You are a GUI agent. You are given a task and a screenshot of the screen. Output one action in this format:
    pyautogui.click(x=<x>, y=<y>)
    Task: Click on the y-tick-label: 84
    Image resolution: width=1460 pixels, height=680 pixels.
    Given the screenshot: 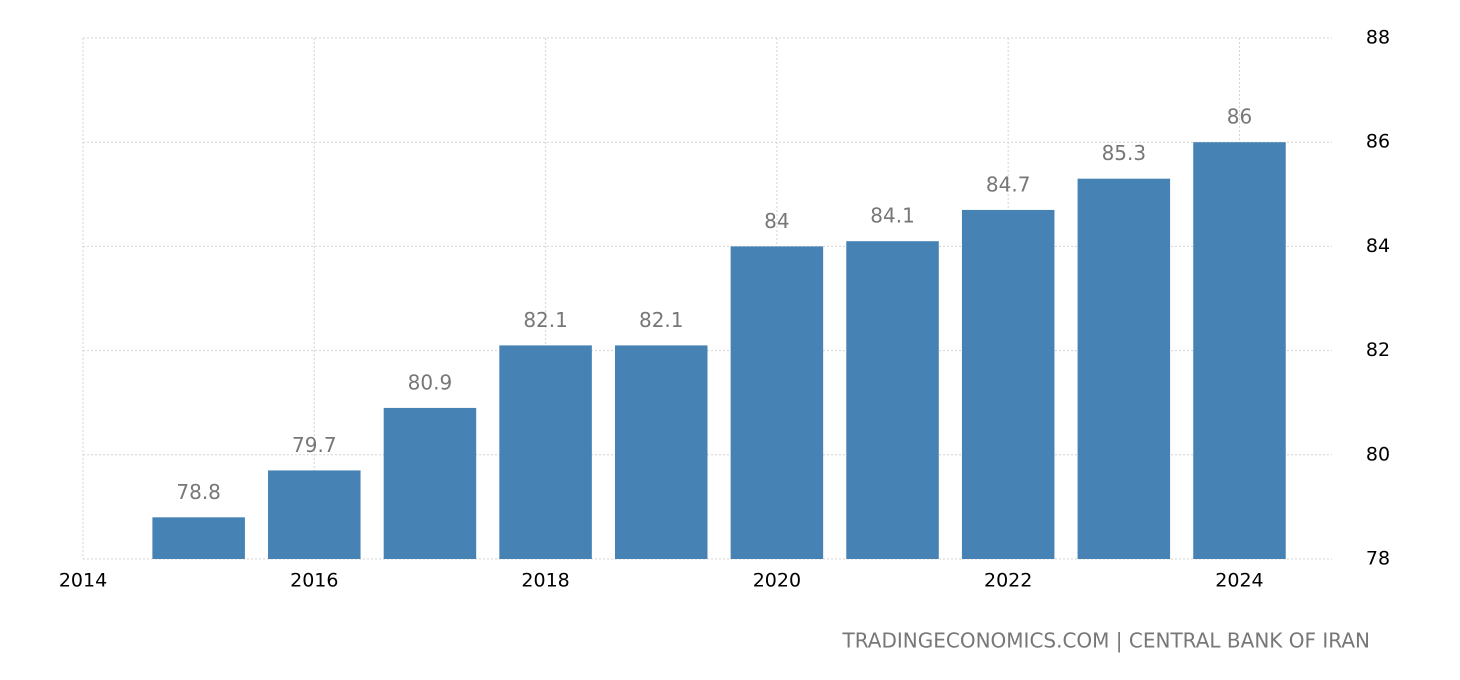 What is the action you would take?
    pyautogui.click(x=1378, y=246)
    